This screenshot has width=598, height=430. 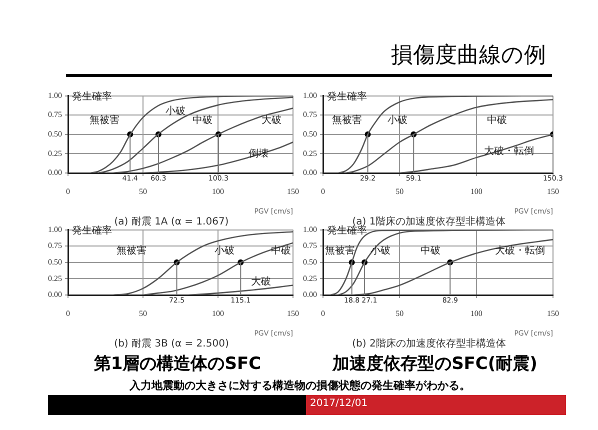 What do you see at coordinates (177, 364) in the screenshot?
I see `text: 第1層の構造体のSFC` at bounding box center [177, 364].